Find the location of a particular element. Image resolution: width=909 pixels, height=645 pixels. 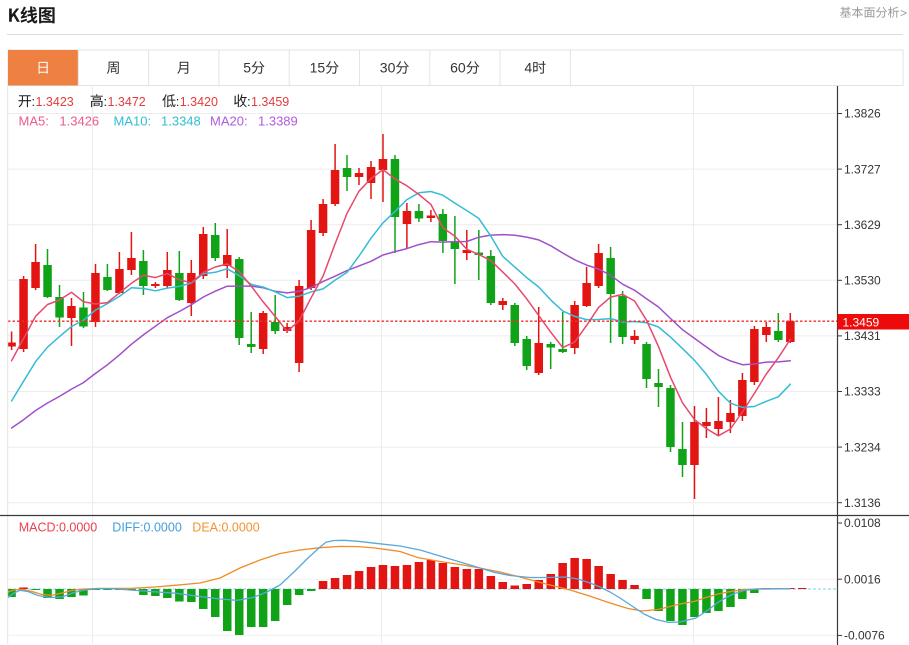

svg-text: 60 is located at coordinates (458, 68).